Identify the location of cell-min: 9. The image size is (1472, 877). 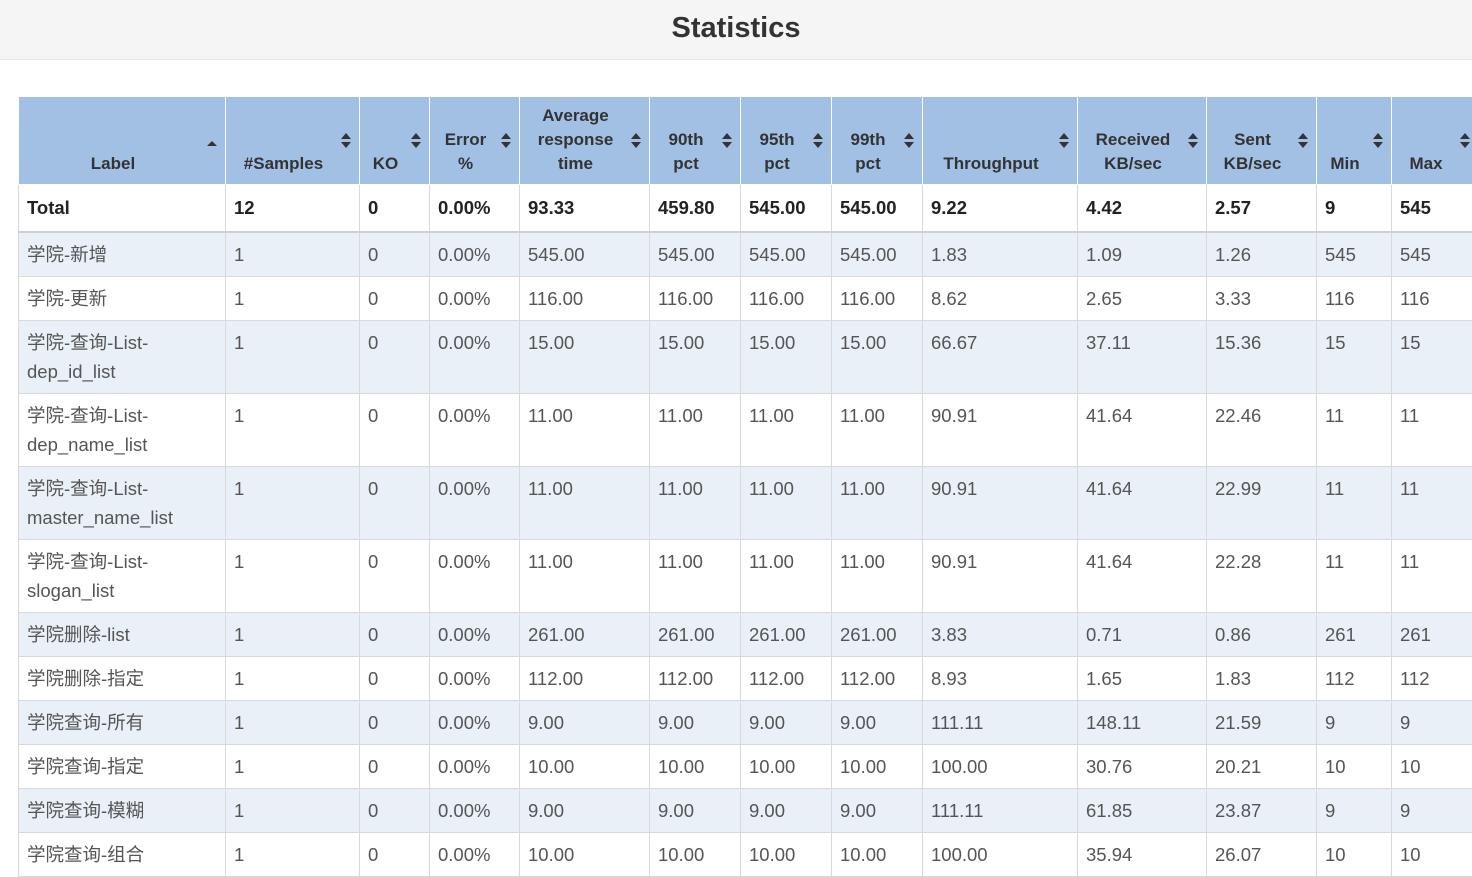
(1354, 722).